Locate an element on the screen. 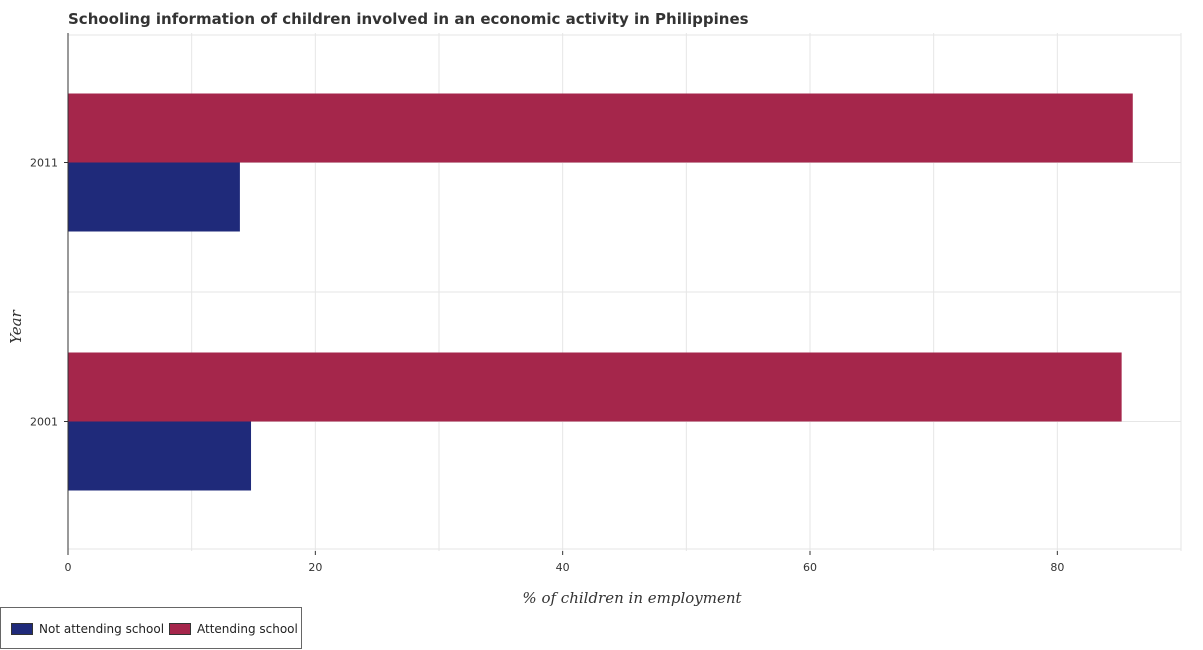 Image resolution: width=1203 pixels, height=650 pixels. x-tick-label: 0 is located at coordinates (68, 567).